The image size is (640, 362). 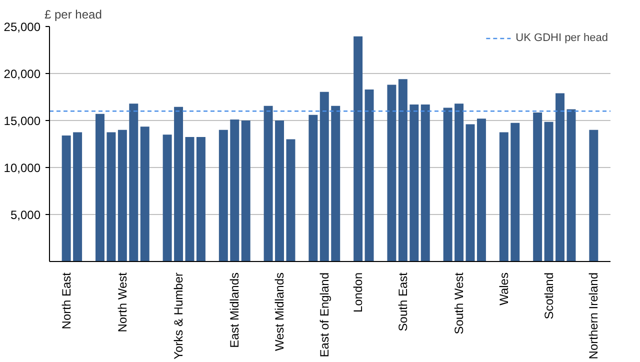 What do you see at coordinates (235, 310) in the screenshot?
I see `x-tick-label: East Midlands` at bounding box center [235, 310].